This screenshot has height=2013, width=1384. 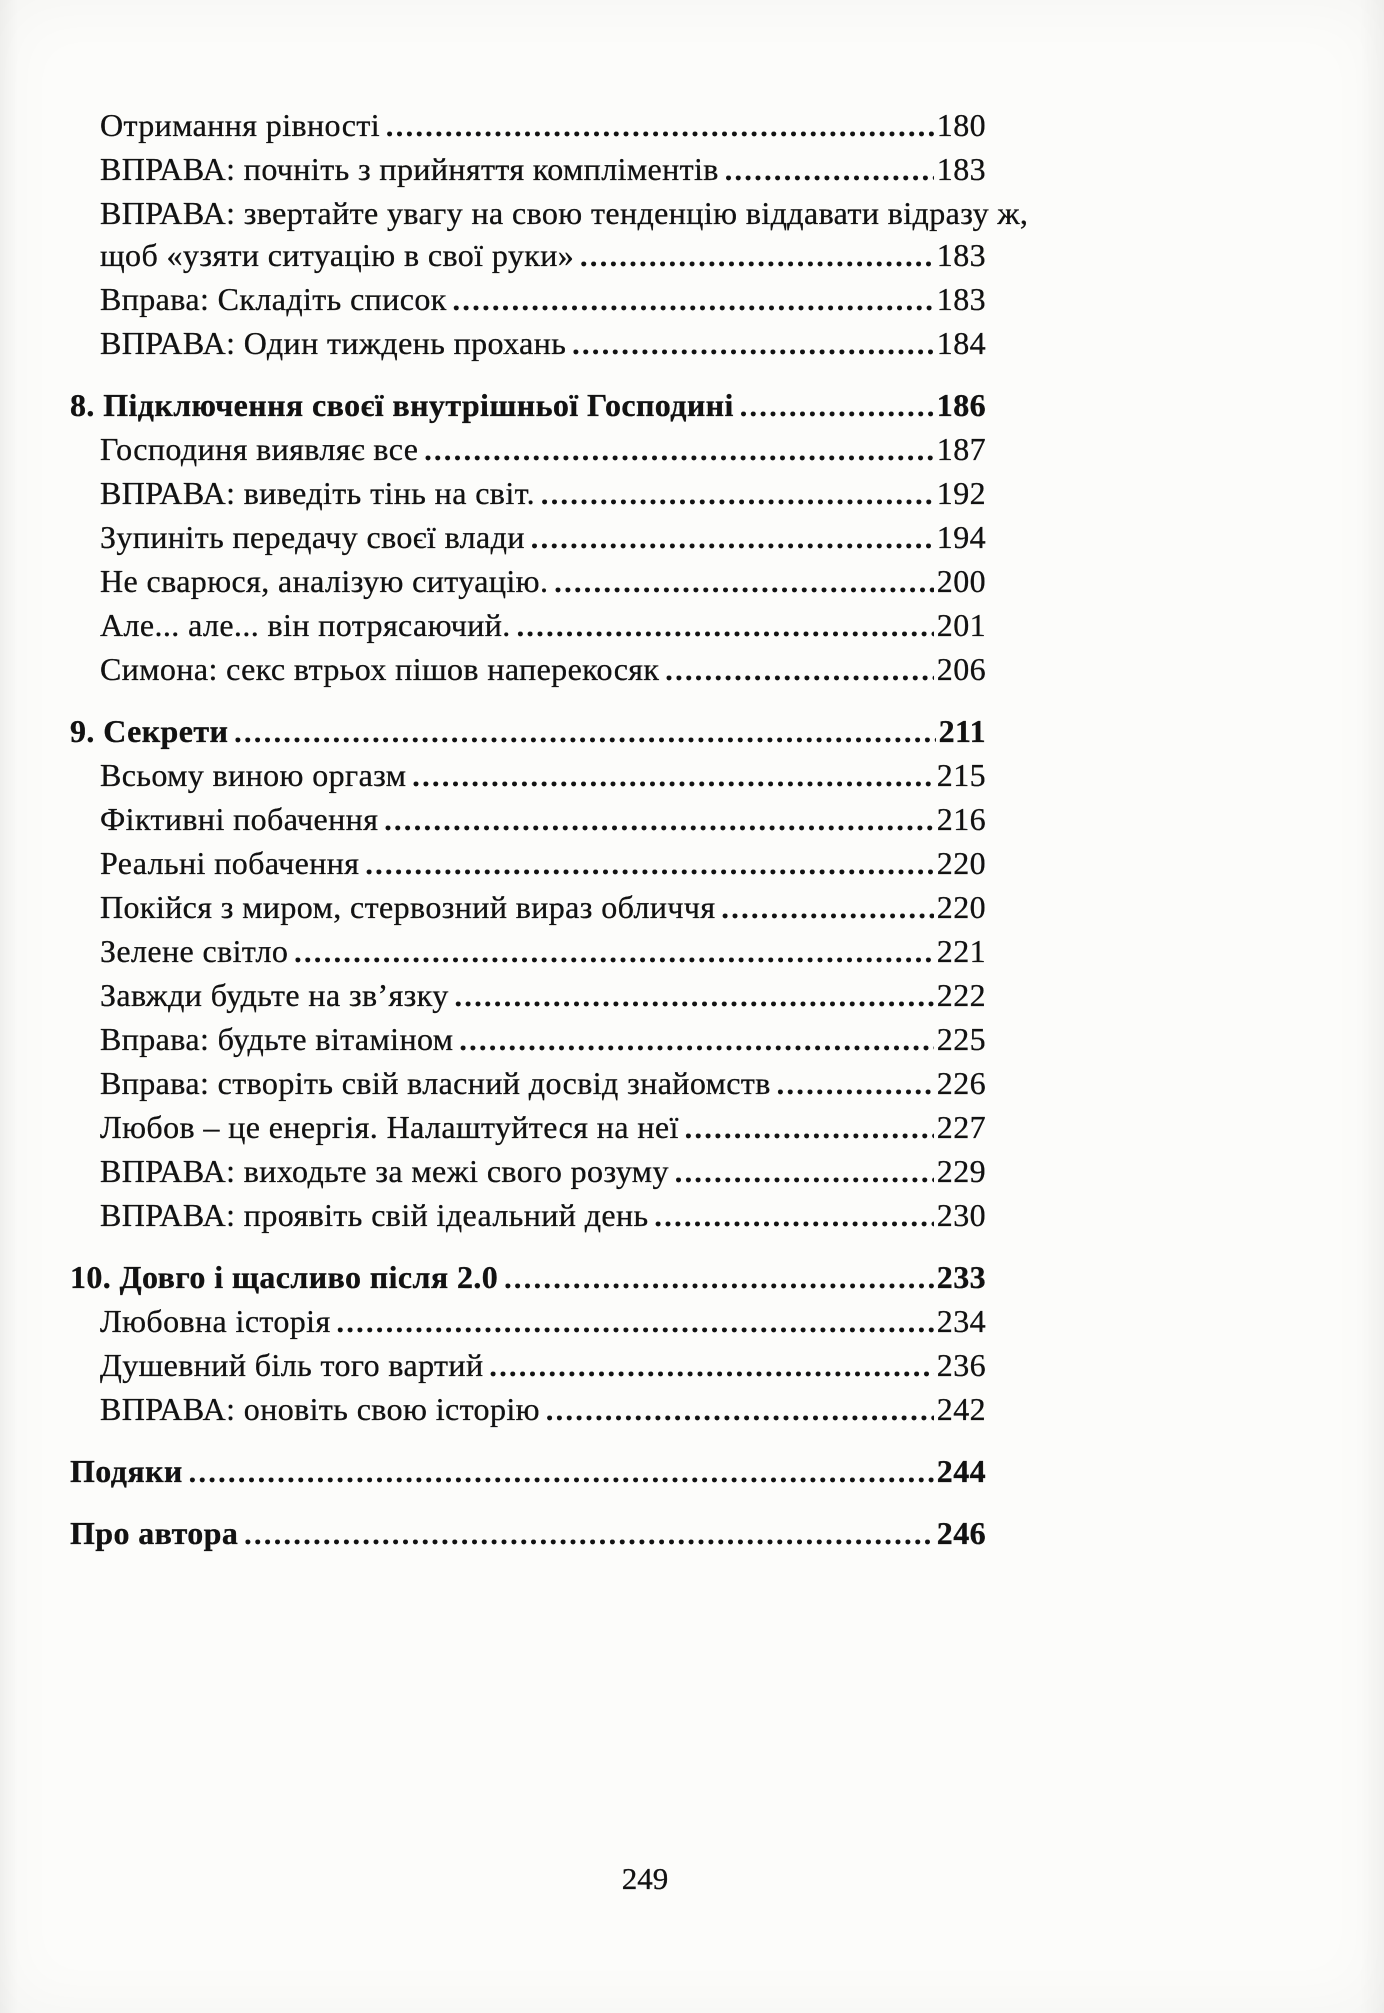 I want to click on toc-entry: ВПРАВА: виходьте за межі свого розуму 229, so click(x=528, y=1172).